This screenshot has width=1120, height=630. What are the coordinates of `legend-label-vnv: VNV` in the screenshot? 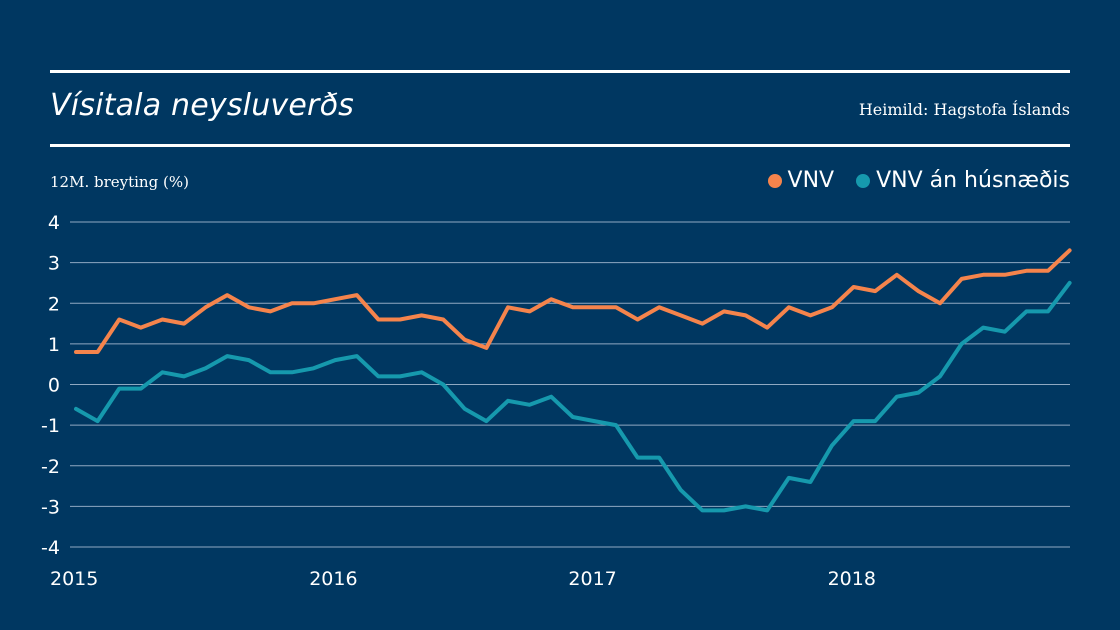 It's located at (811, 180).